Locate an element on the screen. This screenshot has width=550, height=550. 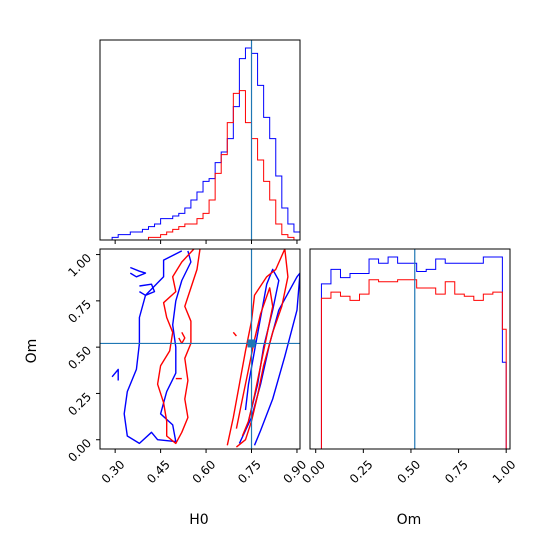
h0-frame is located at coordinates (200, 140).